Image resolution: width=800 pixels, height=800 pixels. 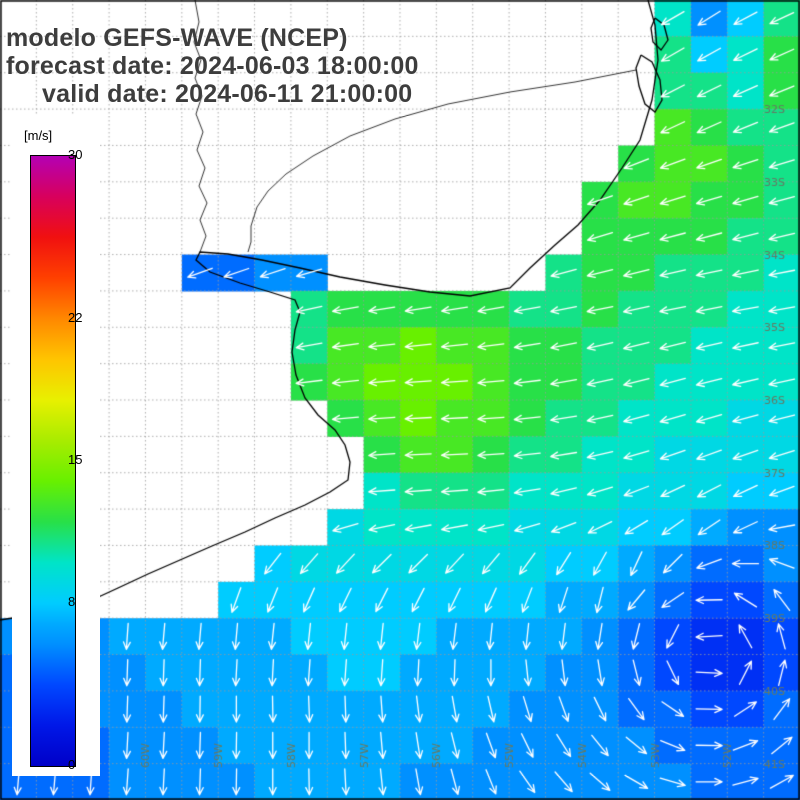 I want to click on forecast-date-line: forecast date: 2024-06-03 18:00:00, so click(x=212, y=66).